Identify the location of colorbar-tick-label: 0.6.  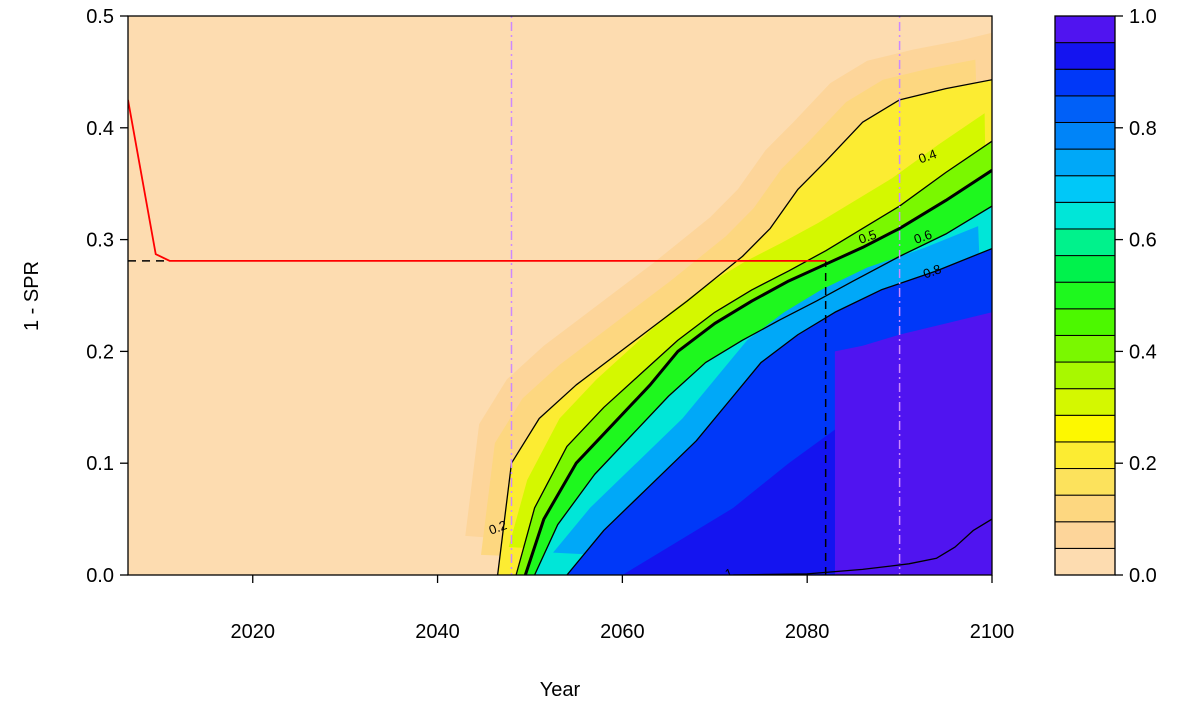
(1143, 241).